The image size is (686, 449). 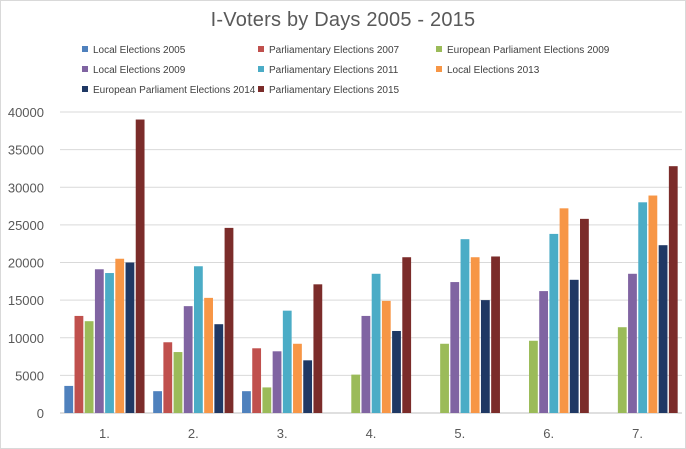 I want to click on chart-title: I-Voters by Days 2005 - 2015, so click(x=343, y=20).